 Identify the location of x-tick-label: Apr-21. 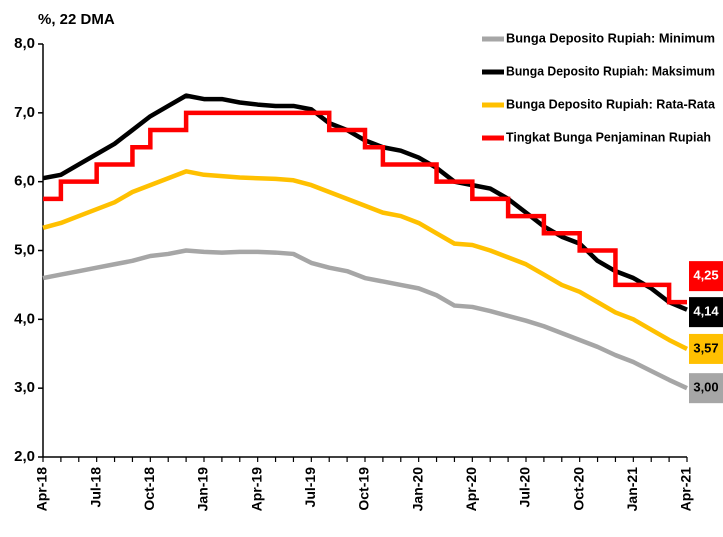
(686, 489).